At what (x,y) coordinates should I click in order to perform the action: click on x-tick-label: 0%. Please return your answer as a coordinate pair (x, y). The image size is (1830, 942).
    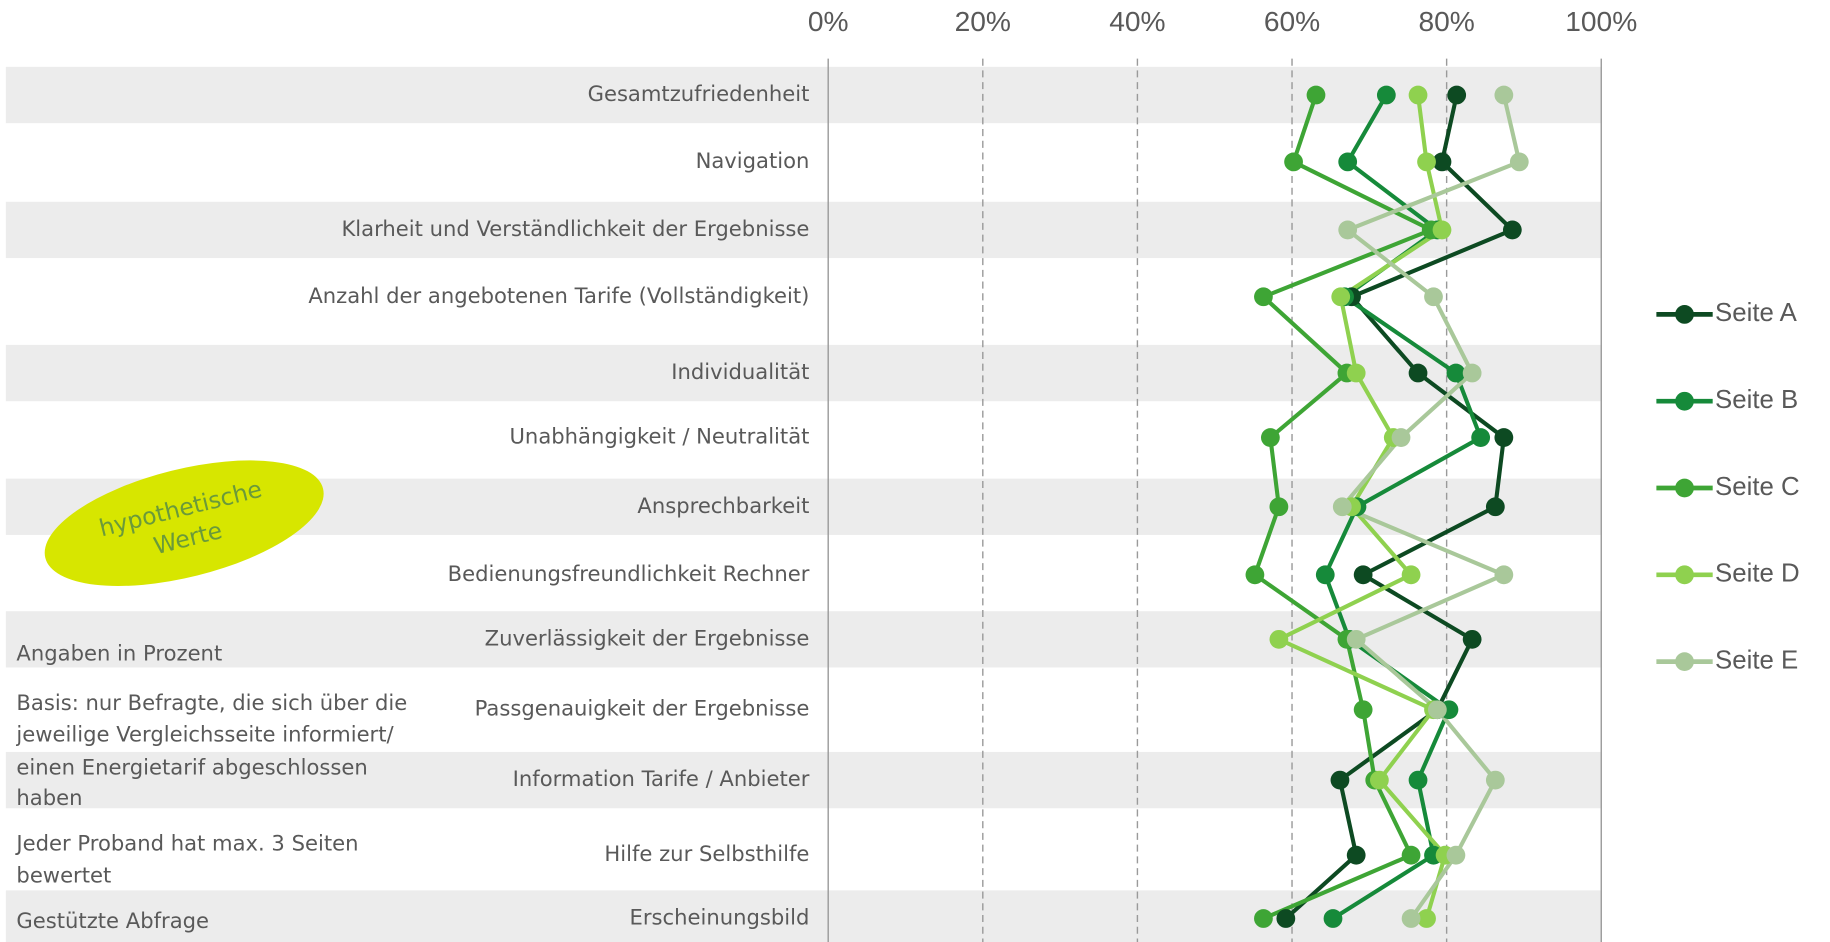
    Looking at the image, I should click on (828, 21).